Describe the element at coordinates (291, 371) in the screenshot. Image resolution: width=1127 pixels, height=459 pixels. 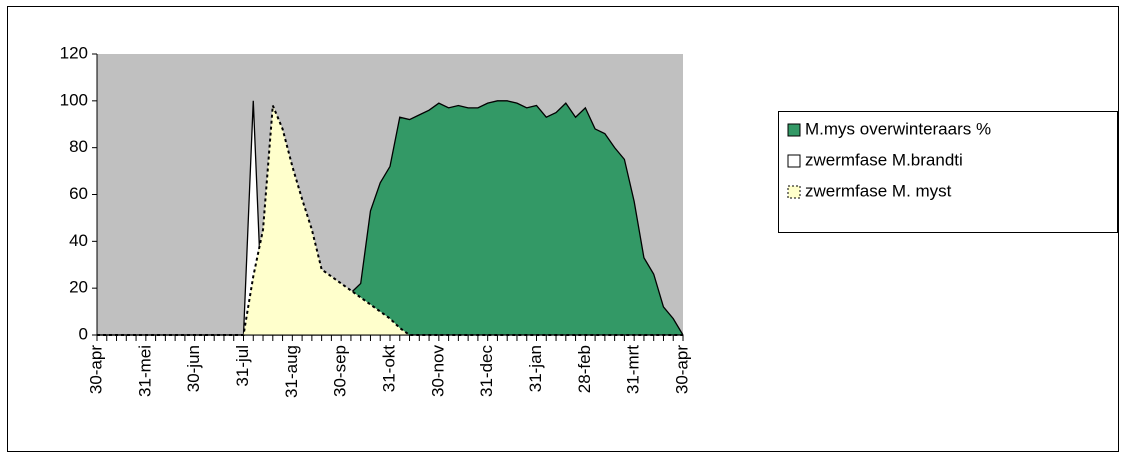
I see `x-tick-label: 31-aug` at that location.